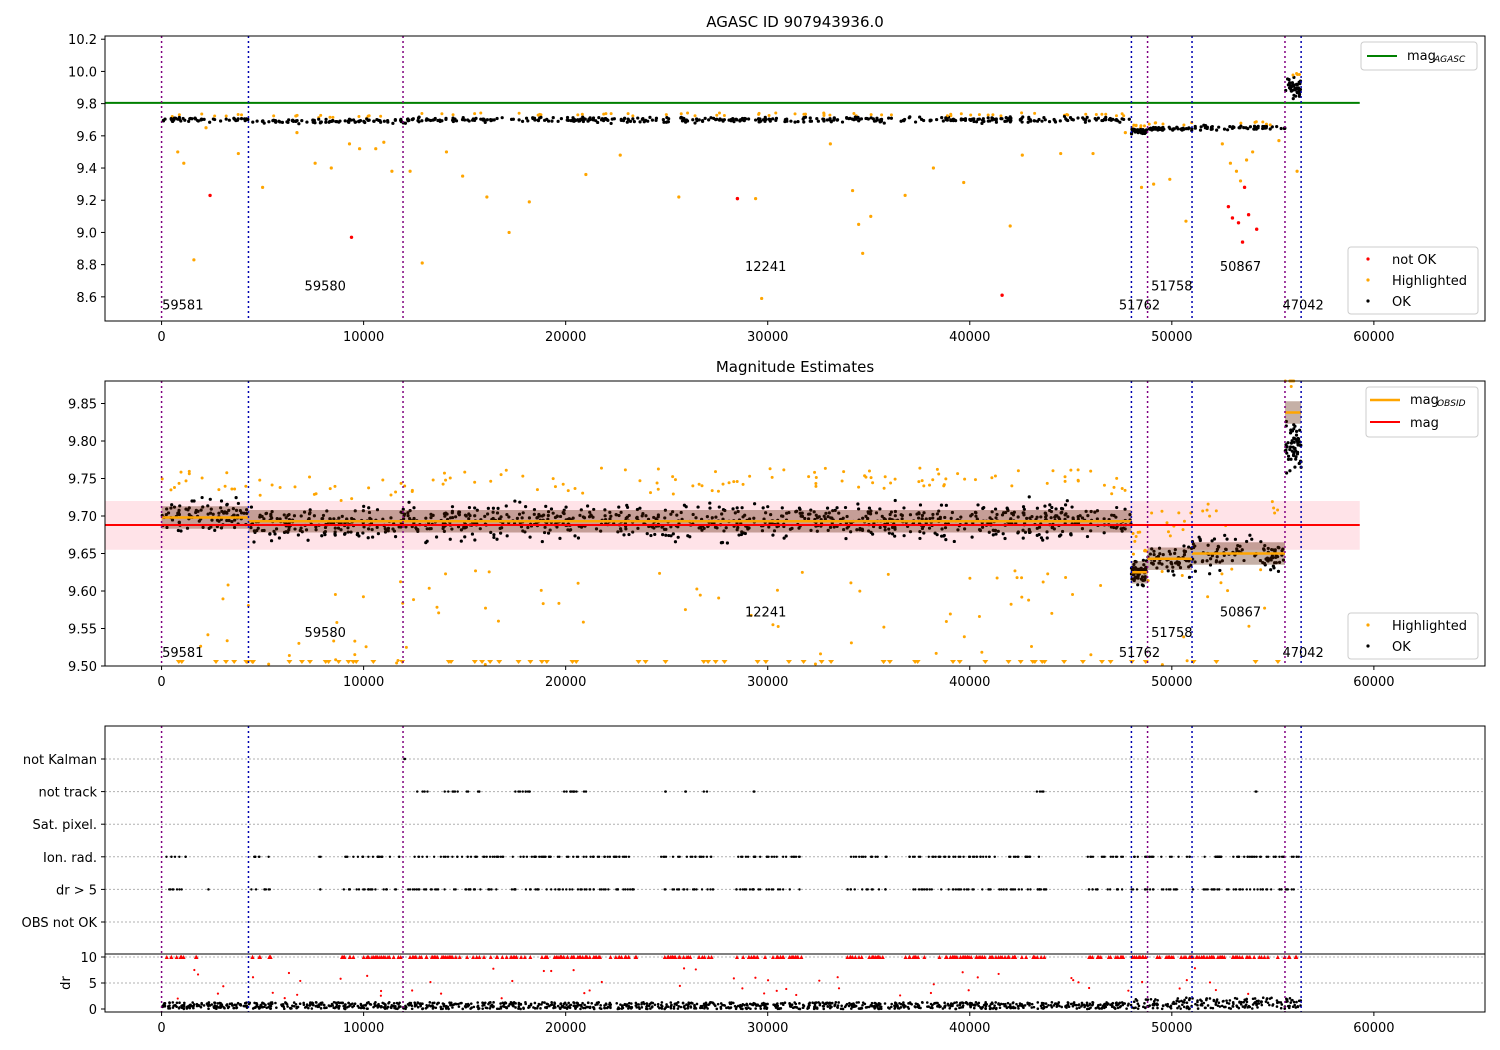 The width and height of the screenshot is (1500, 1050). Describe the element at coordinates (363, 682) in the screenshot. I see `x-tick-label: 10000` at that location.